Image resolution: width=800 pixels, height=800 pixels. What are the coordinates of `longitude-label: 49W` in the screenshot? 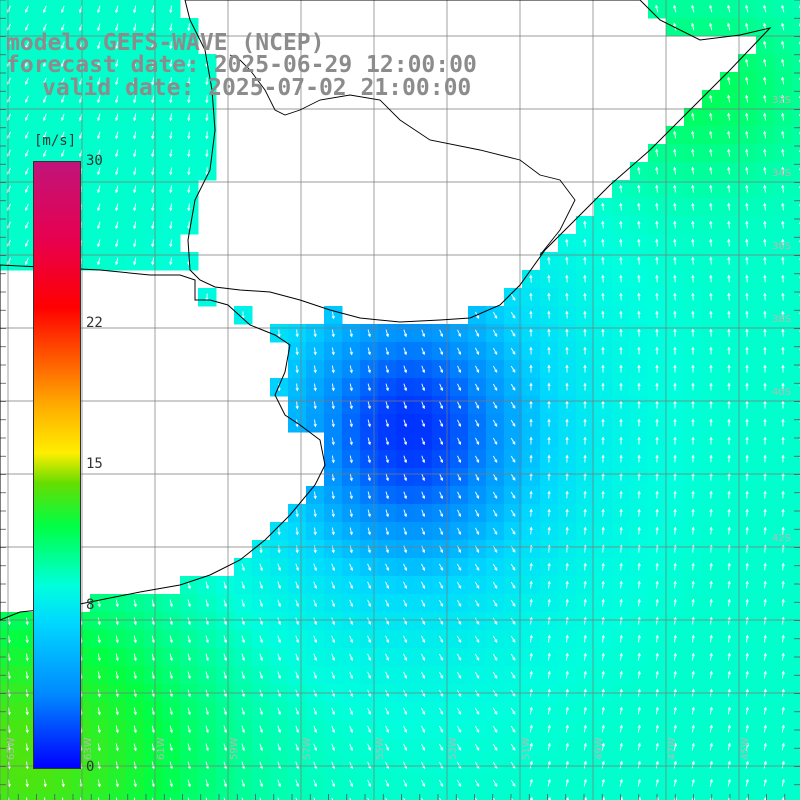 It's located at (599, 748).